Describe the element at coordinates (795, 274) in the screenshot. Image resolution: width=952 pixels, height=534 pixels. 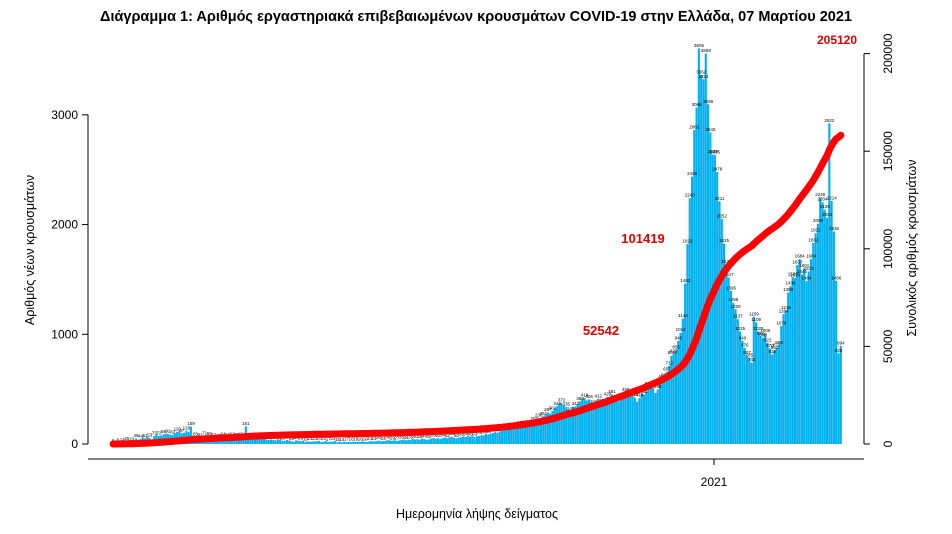
I see `bar-value-label: 1514` at that location.